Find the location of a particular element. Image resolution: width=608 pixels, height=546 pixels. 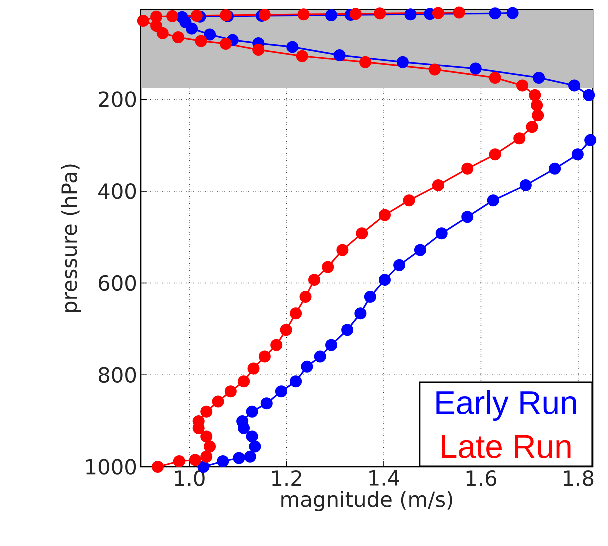

x-tick-label: 1.4 is located at coordinates (385, 478).